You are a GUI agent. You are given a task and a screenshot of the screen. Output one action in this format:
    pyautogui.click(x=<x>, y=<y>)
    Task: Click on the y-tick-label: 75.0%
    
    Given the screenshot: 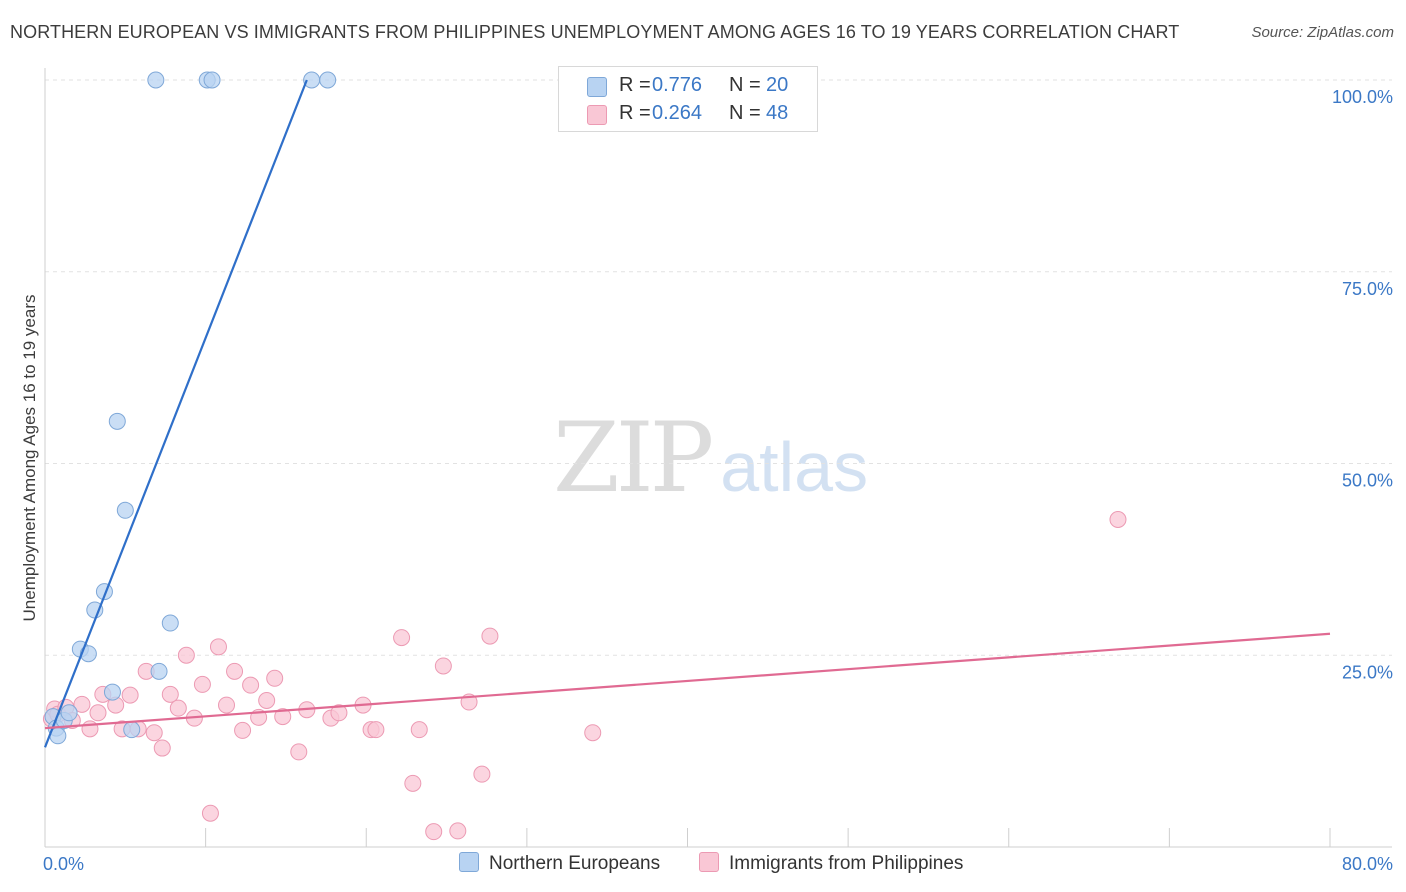 What is the action you would take?
    pyautogui.click(x=1367, y=289)
    